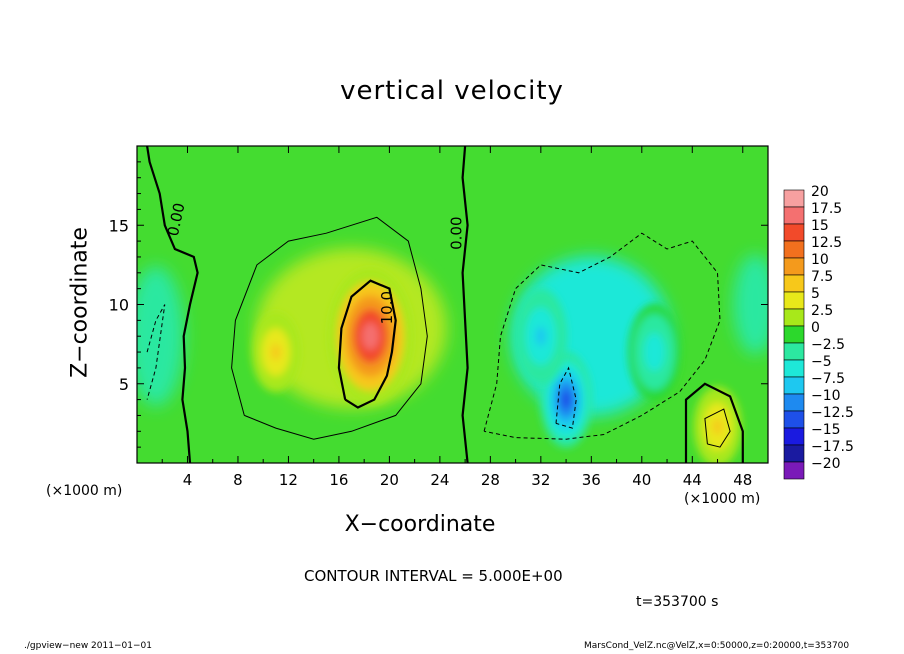 Image resolution: width=904 pixels, height=654 pixels. What do you see at coordinates (389, 480) in the screenshot?
I see `x-tick-label: 20` at bounding box center [389, 480].